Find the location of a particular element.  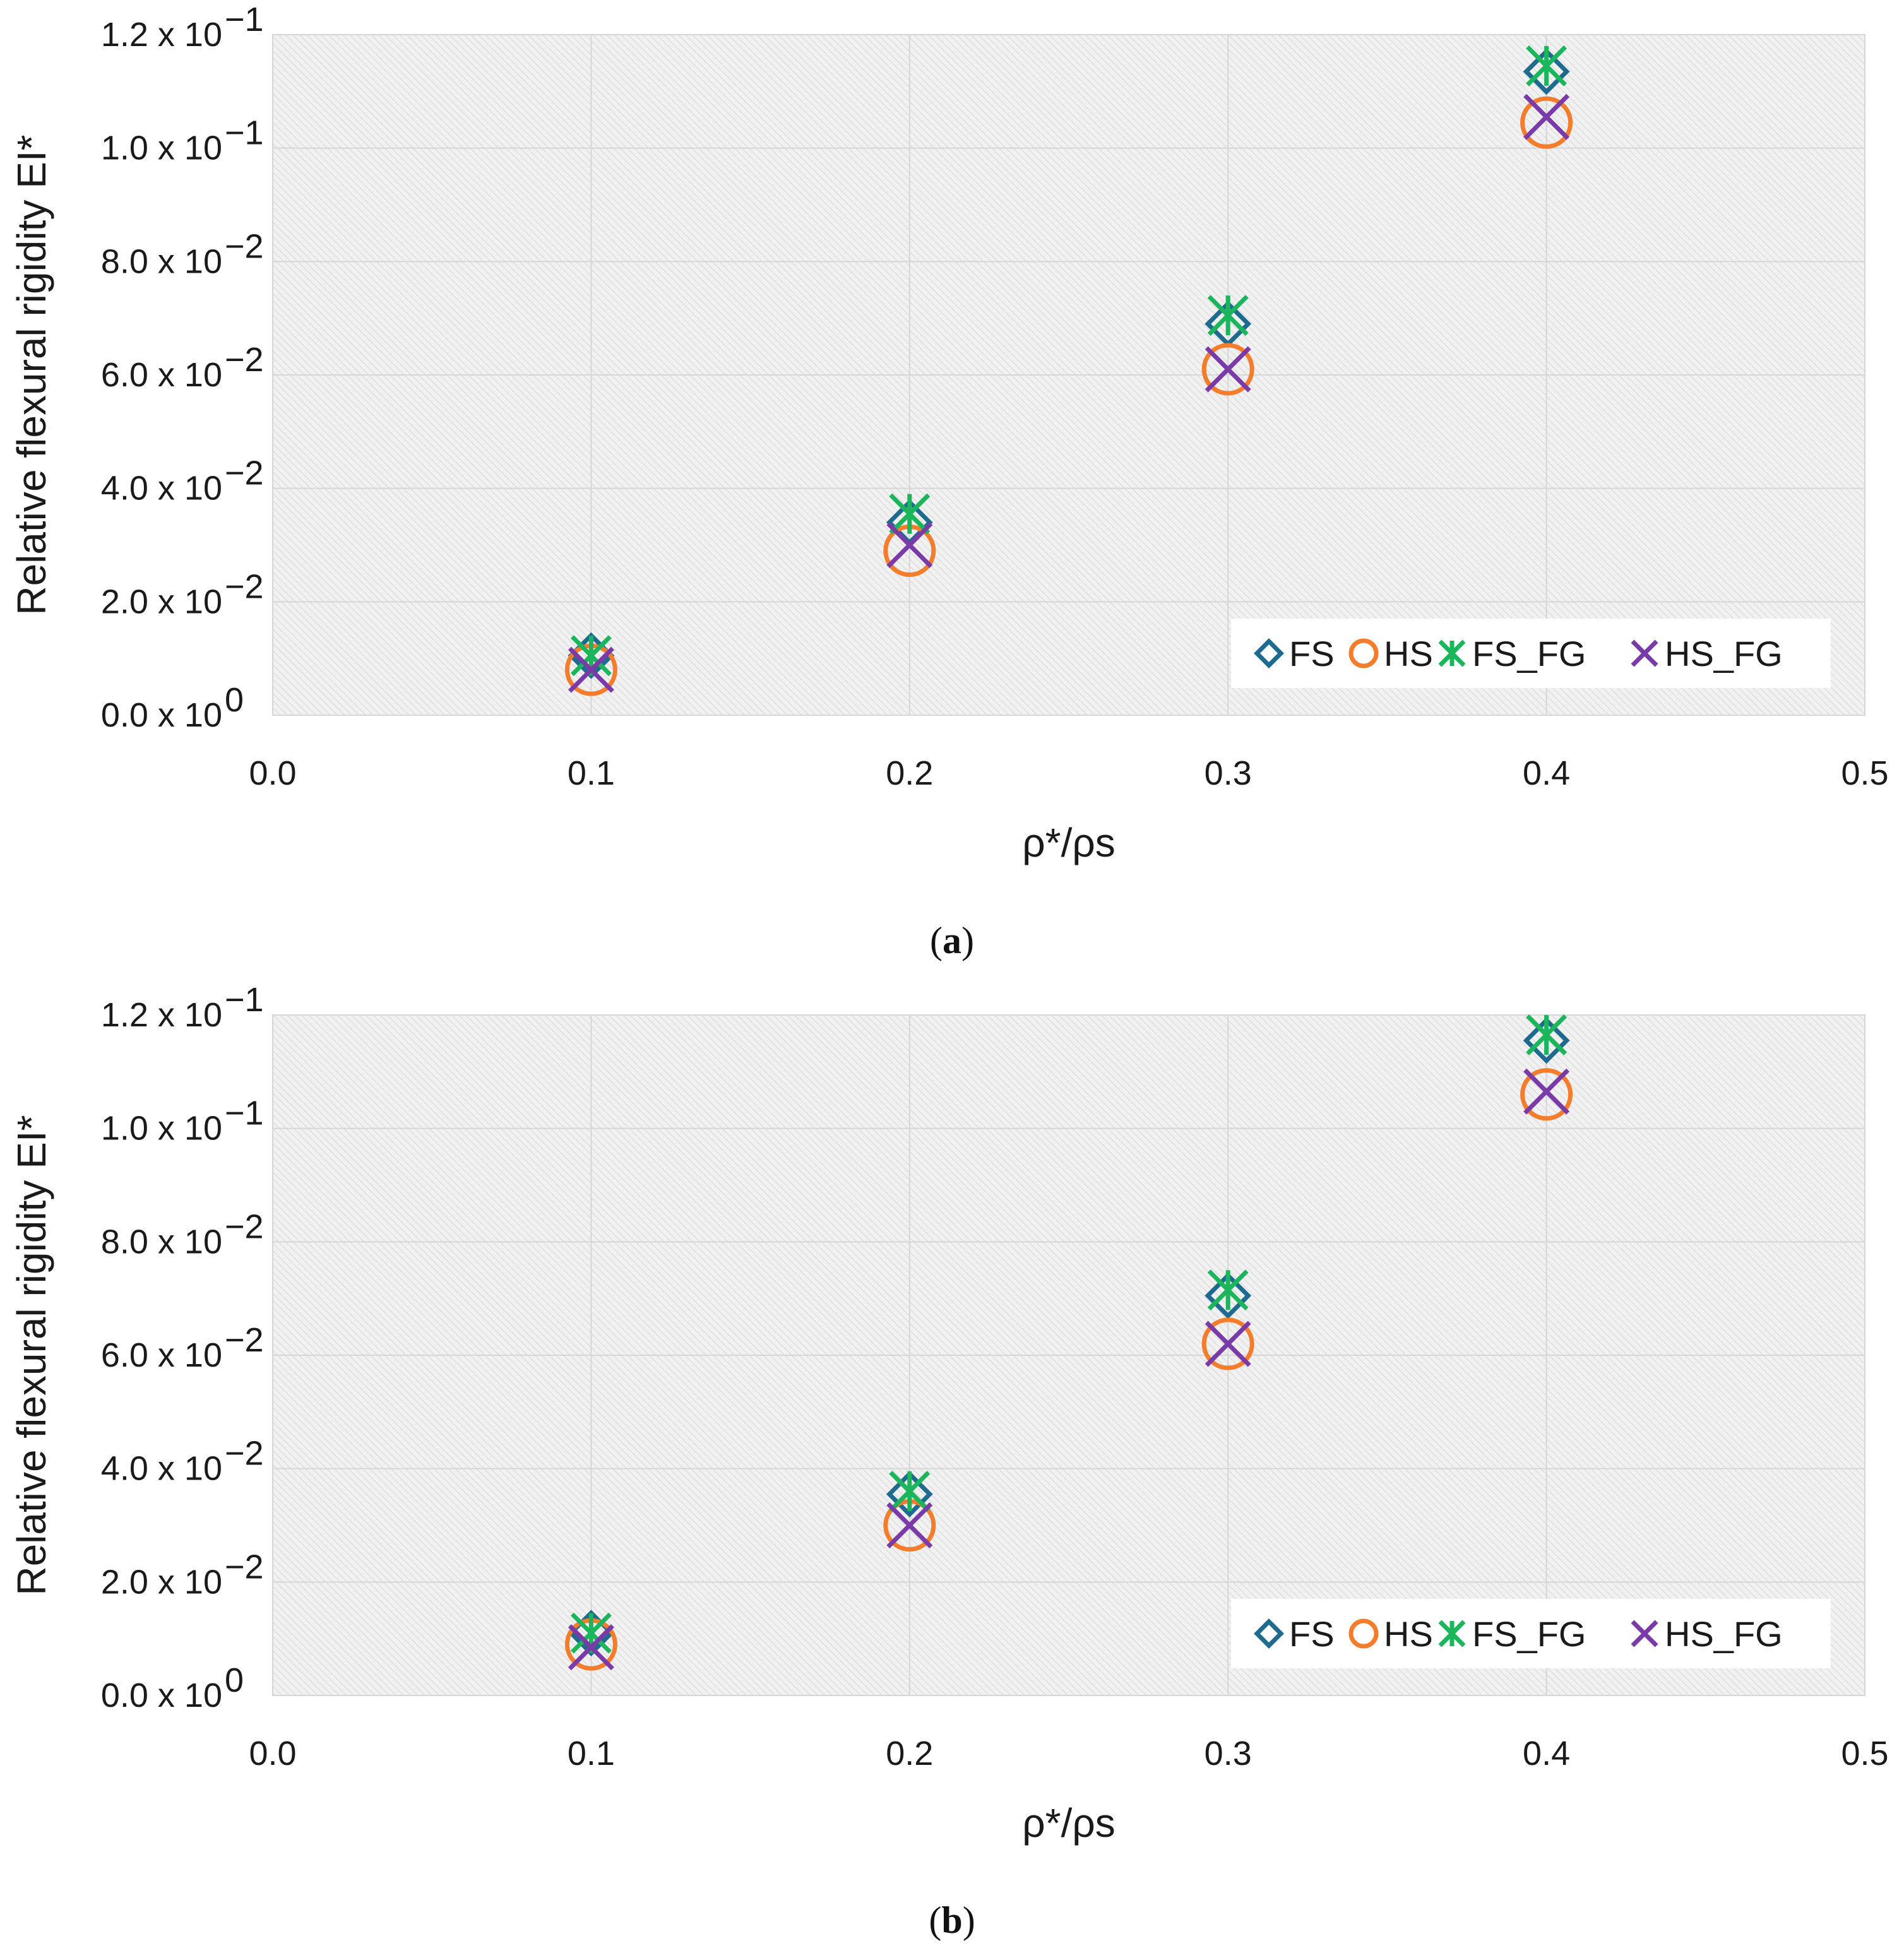

panel-caption-a: (a) is located at coordinates (952, 940).